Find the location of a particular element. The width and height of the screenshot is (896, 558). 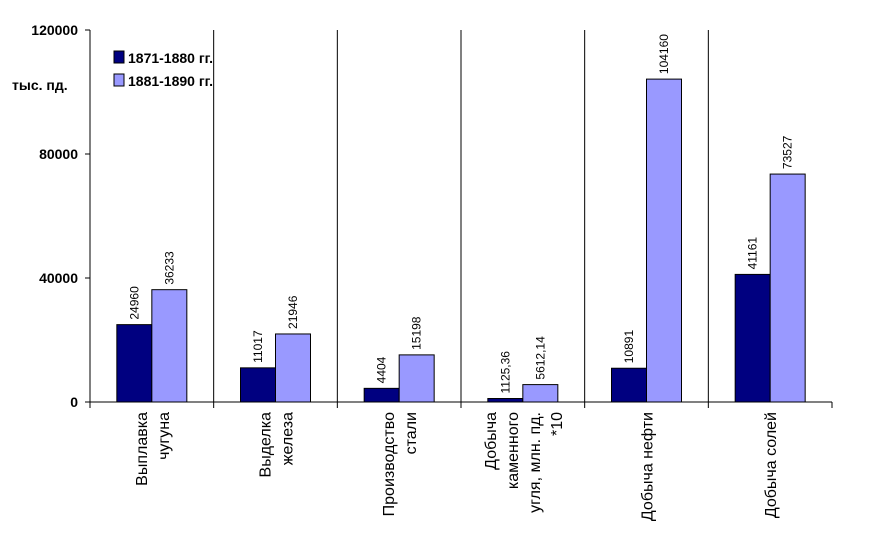

category-label: железа is located at coordinates (288, 438).